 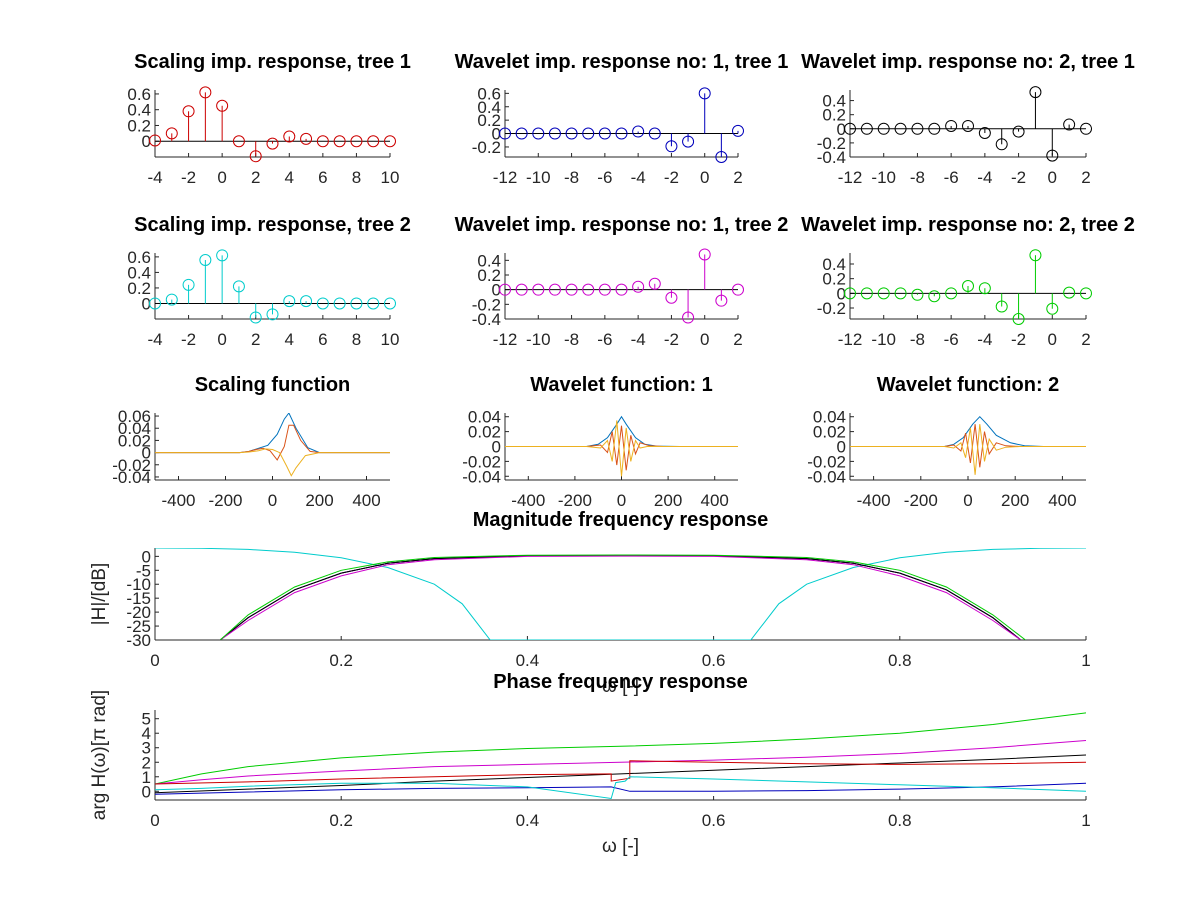 I want to click on x-tick-label: 200, so click(x=319, y=500).